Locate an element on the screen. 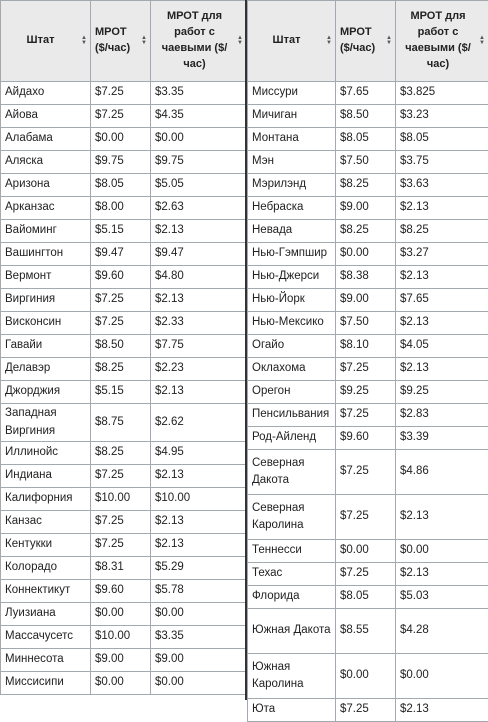 The height and width of the screenshot is (722, 488). wage-cell: $9.00 is located at coordinates (366, 300).